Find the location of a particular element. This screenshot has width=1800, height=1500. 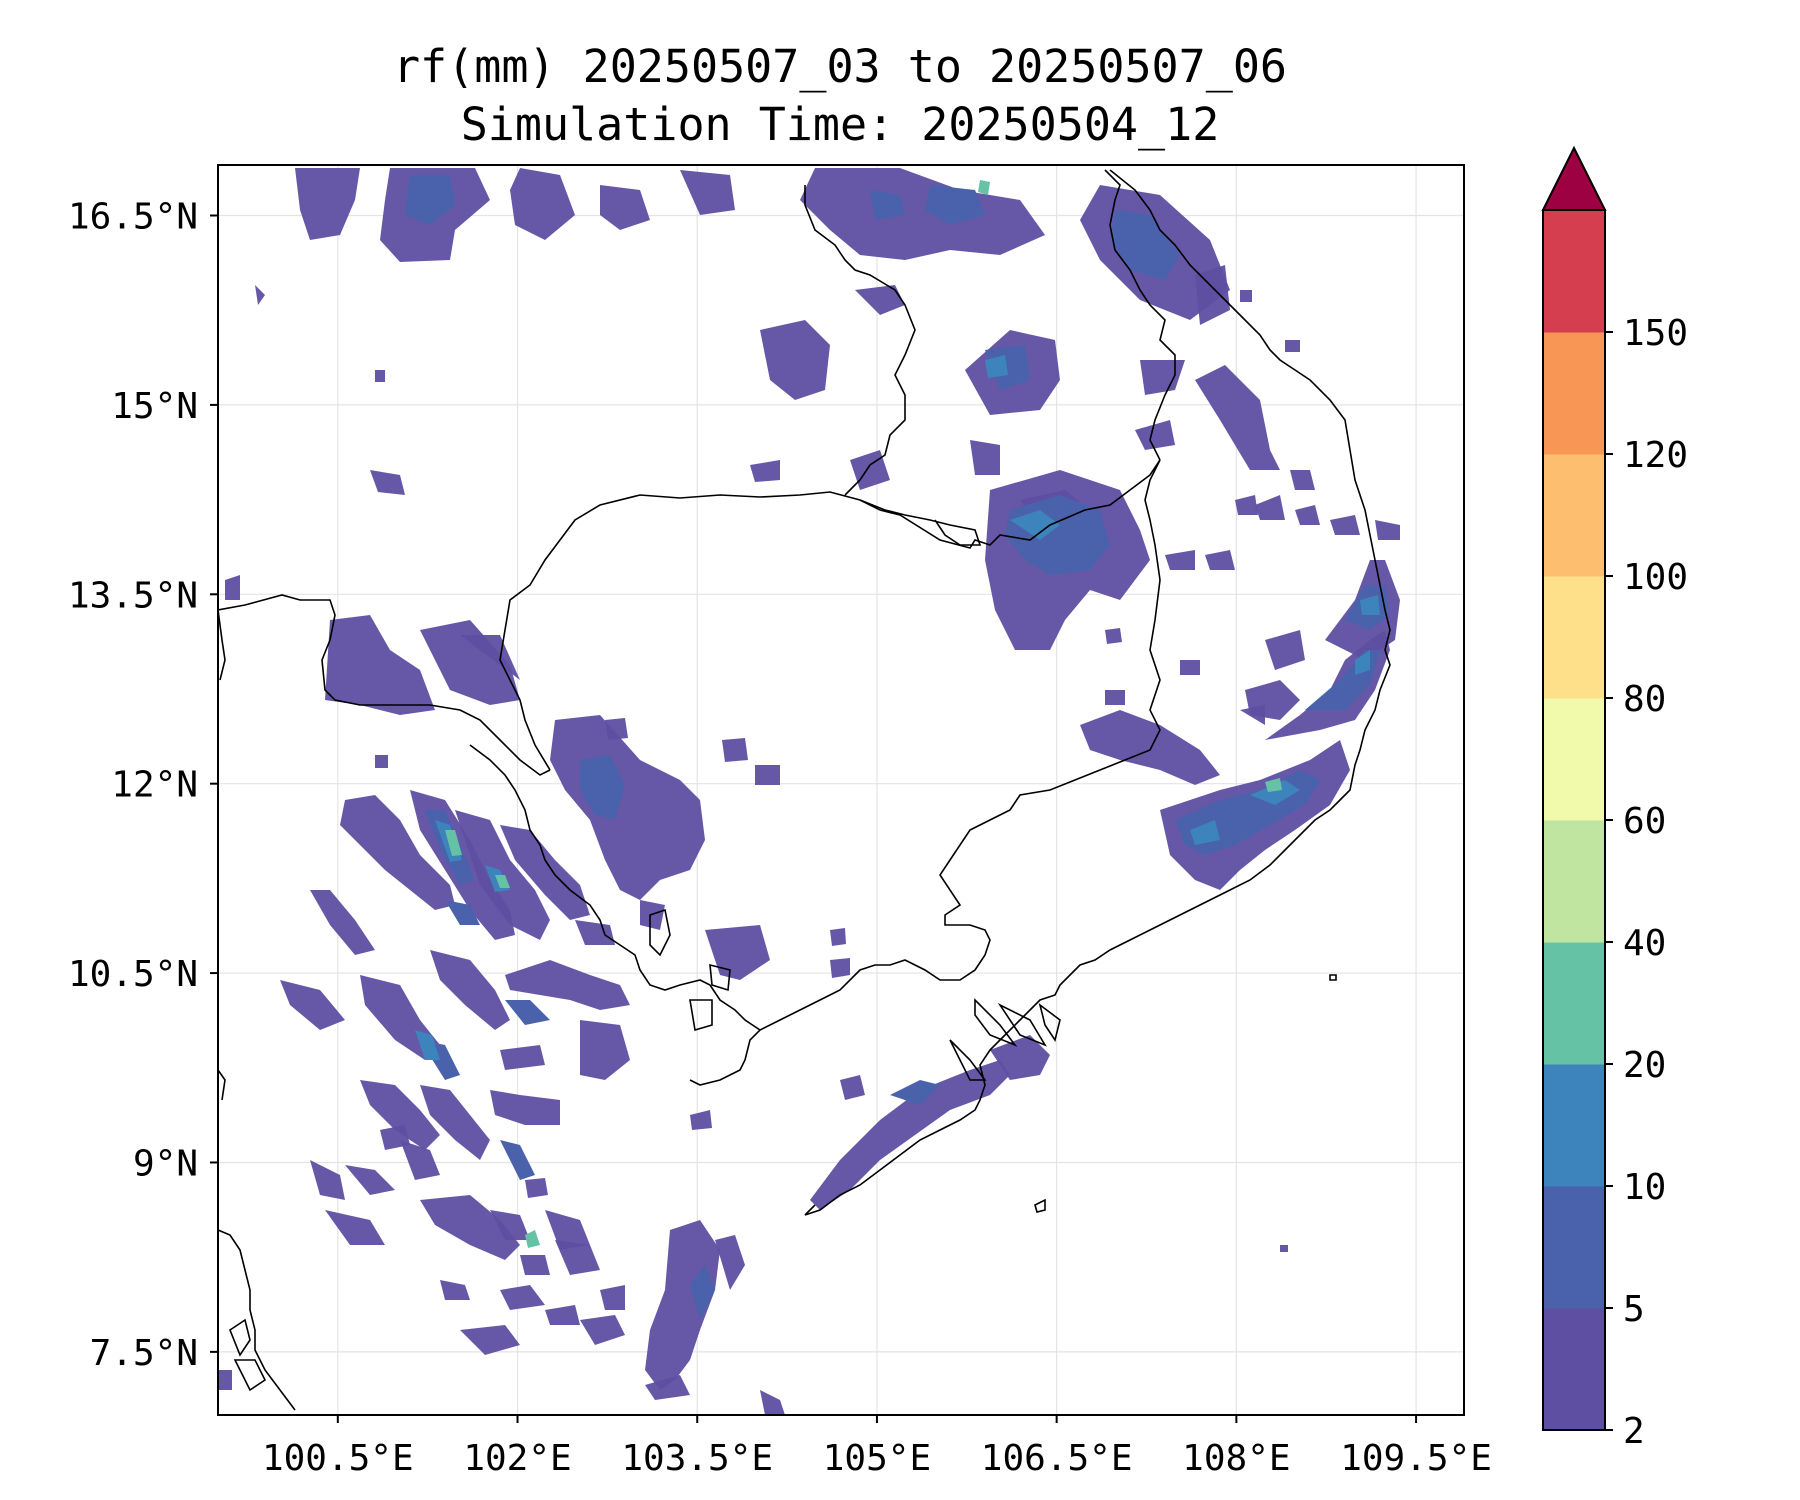

colorbar-tick-label: 120 is located at coordinates (1655, 455).